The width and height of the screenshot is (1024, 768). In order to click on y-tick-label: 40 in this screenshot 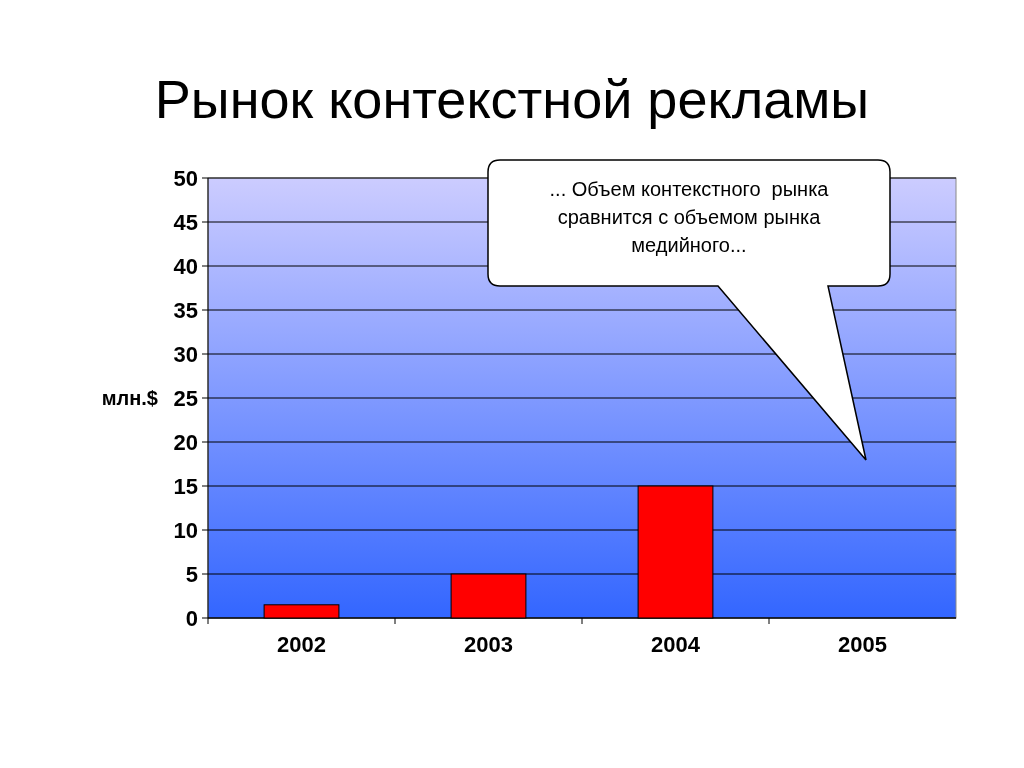, I will do `click(185, 266)`.